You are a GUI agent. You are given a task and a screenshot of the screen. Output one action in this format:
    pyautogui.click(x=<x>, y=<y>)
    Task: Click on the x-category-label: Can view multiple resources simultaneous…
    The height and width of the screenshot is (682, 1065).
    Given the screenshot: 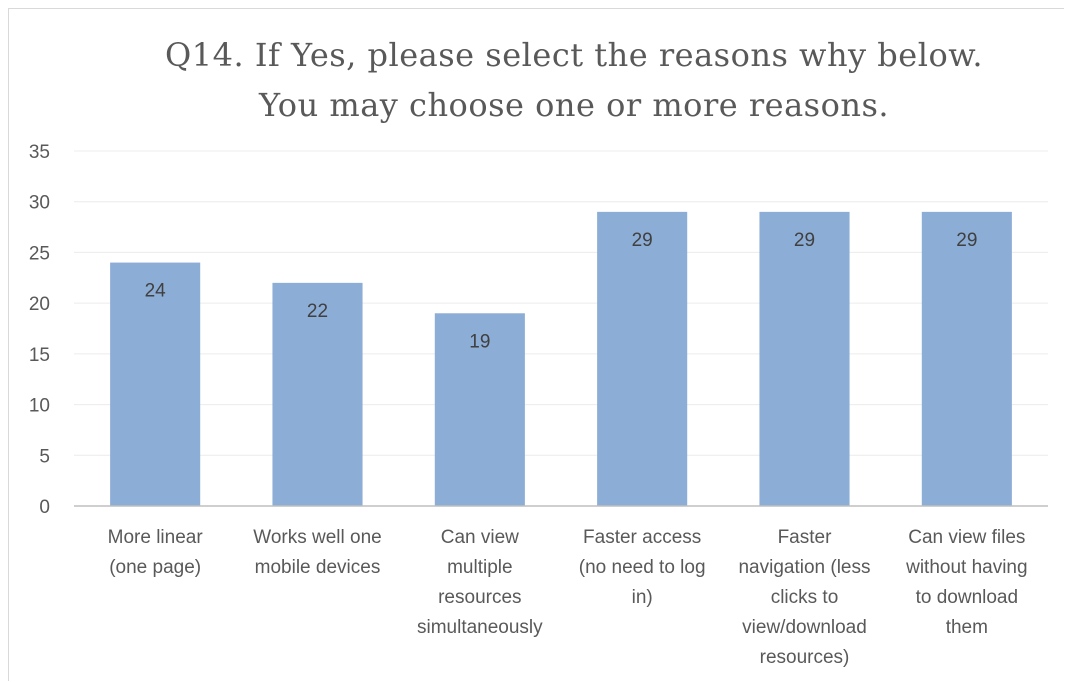 What is the action you would take?
    pyautogui.click(x=479, y=582)
    